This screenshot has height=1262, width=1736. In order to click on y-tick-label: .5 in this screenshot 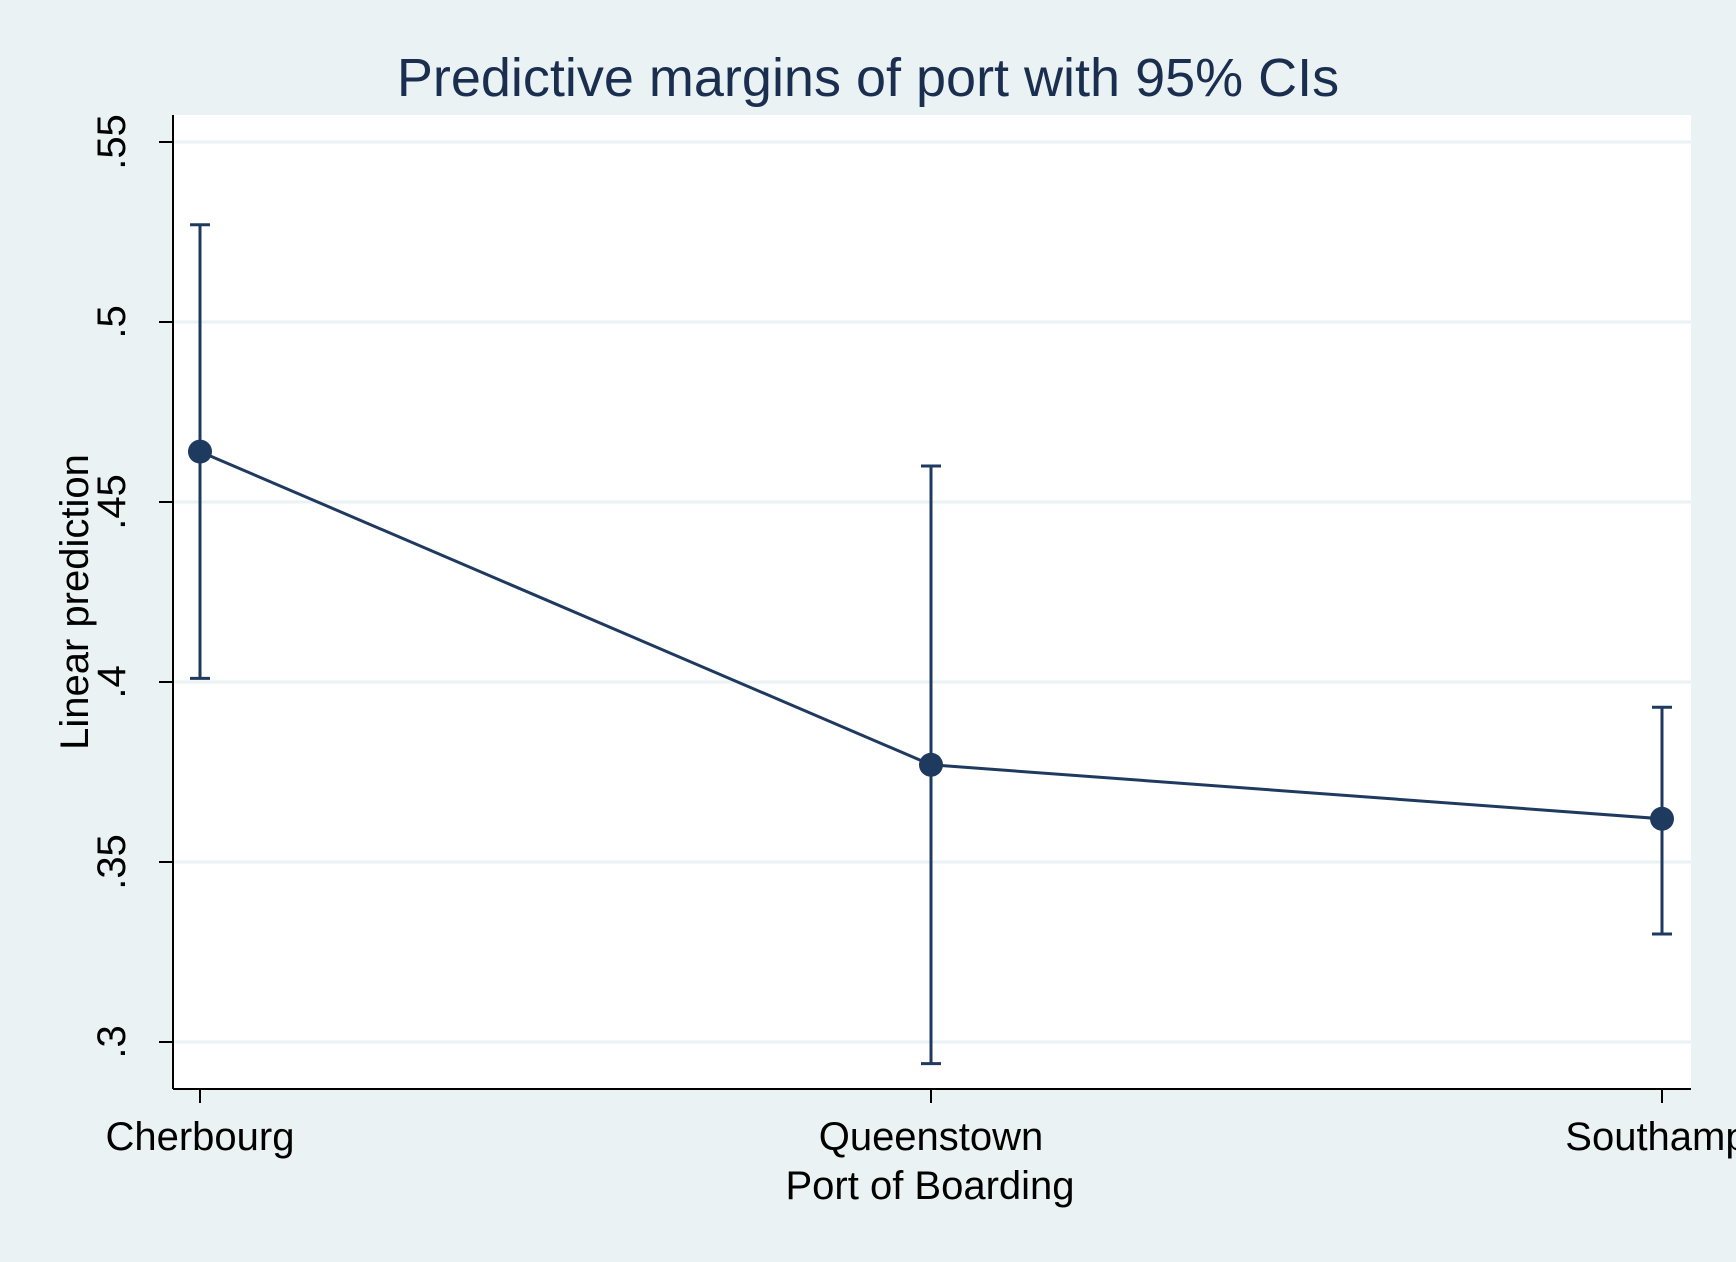, I will do `click(112, 321)`.